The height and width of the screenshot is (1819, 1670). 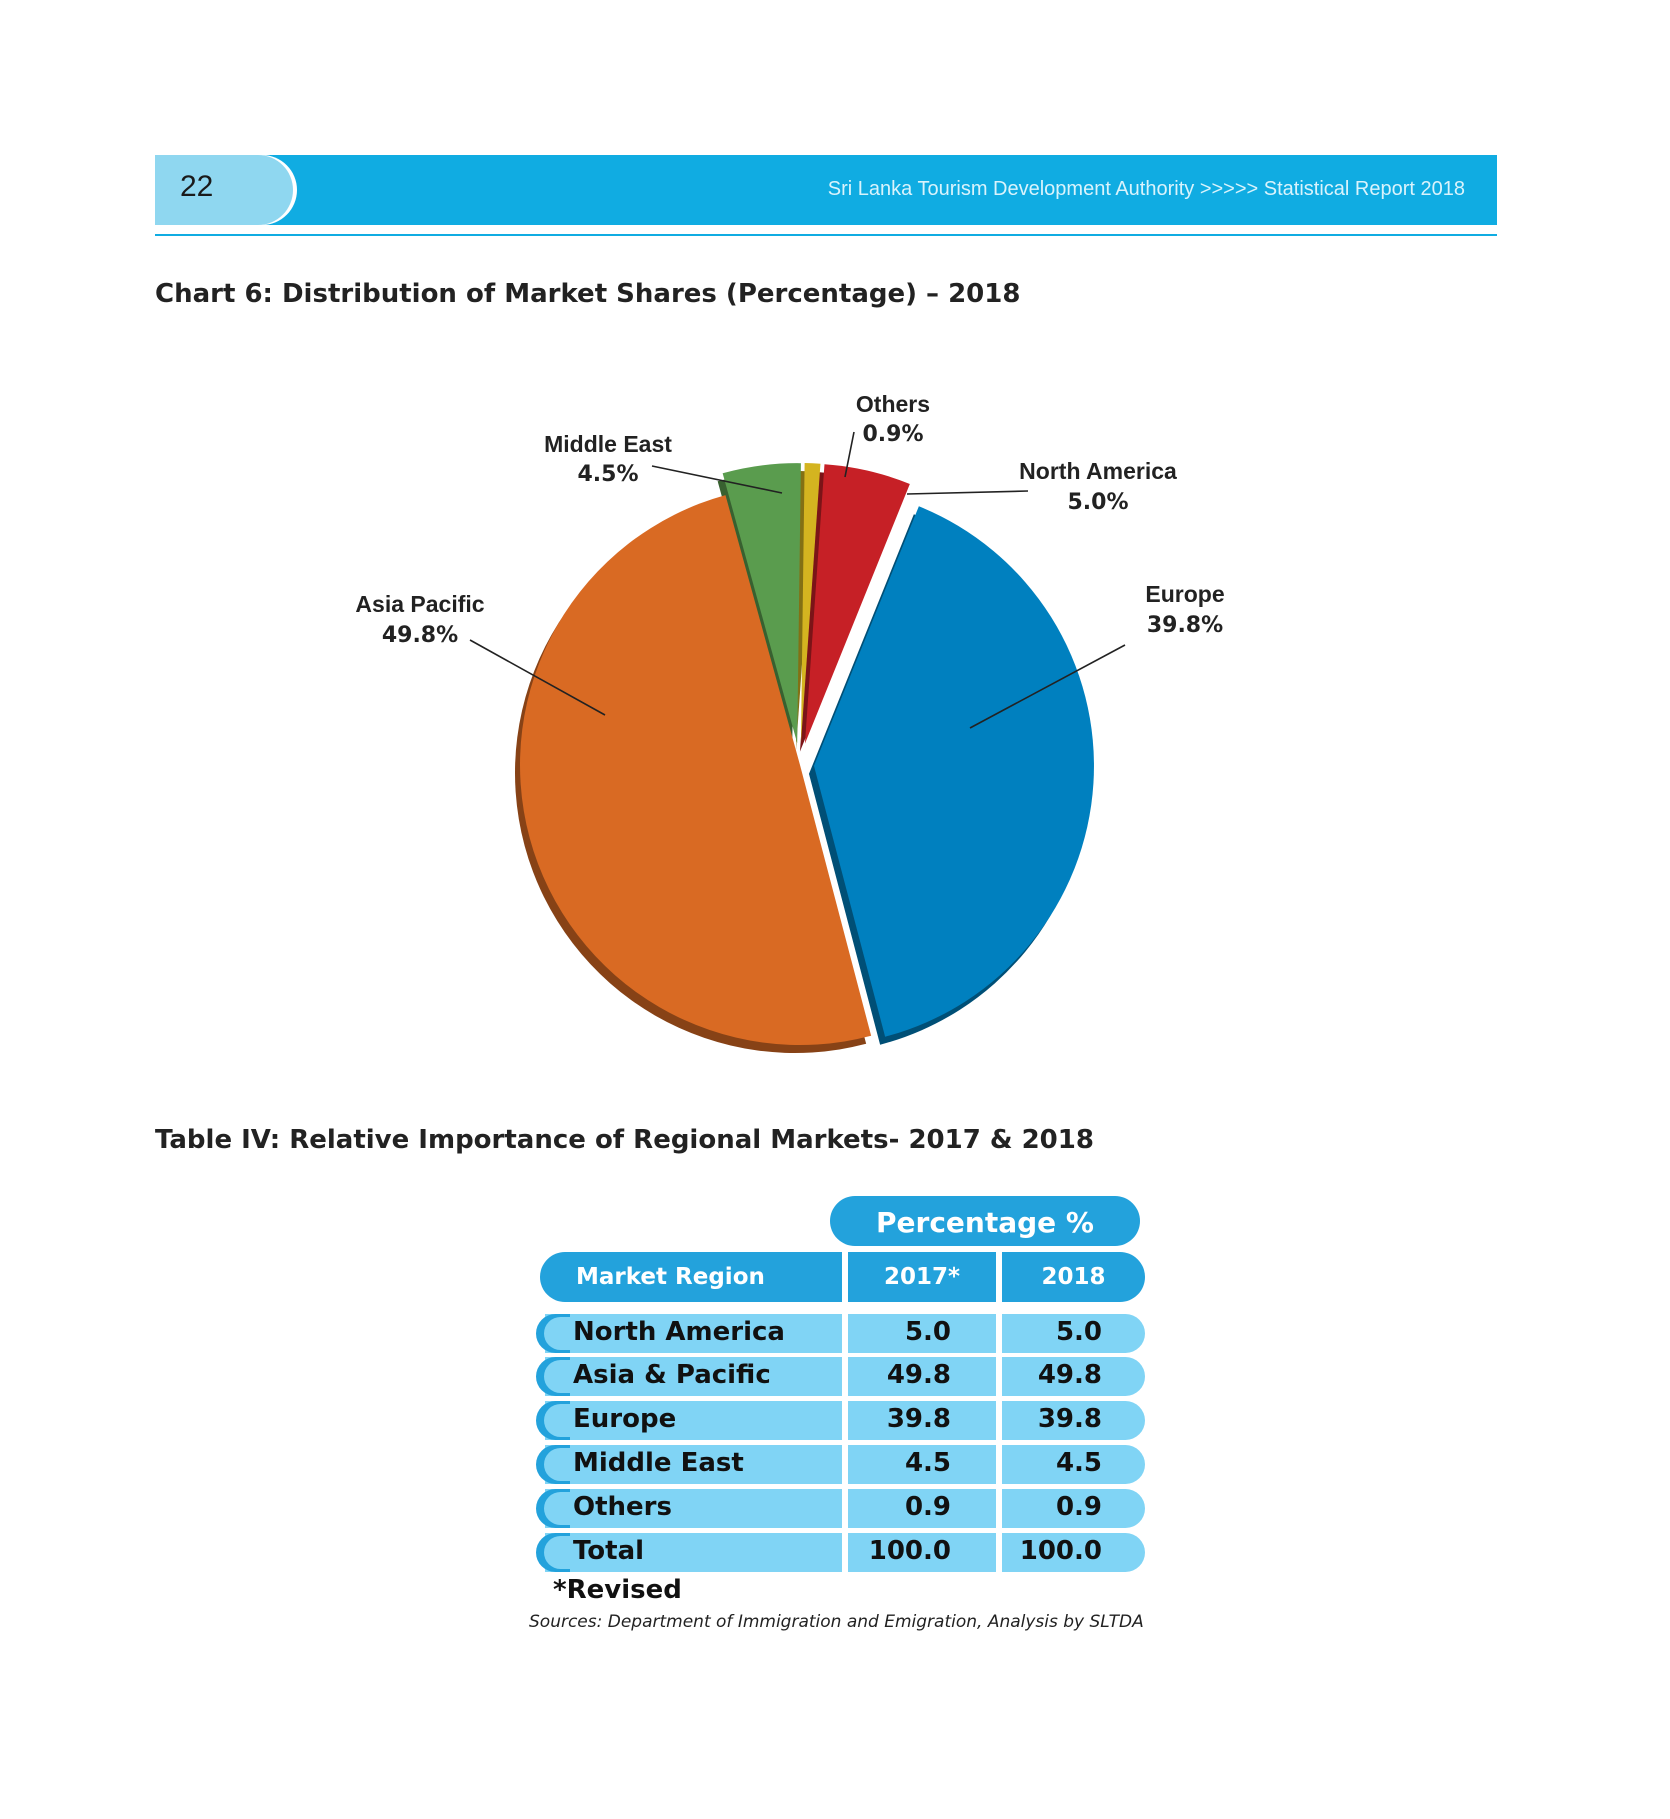 I want to click on value-2017: 5.0, so click(x=927, y=1332).